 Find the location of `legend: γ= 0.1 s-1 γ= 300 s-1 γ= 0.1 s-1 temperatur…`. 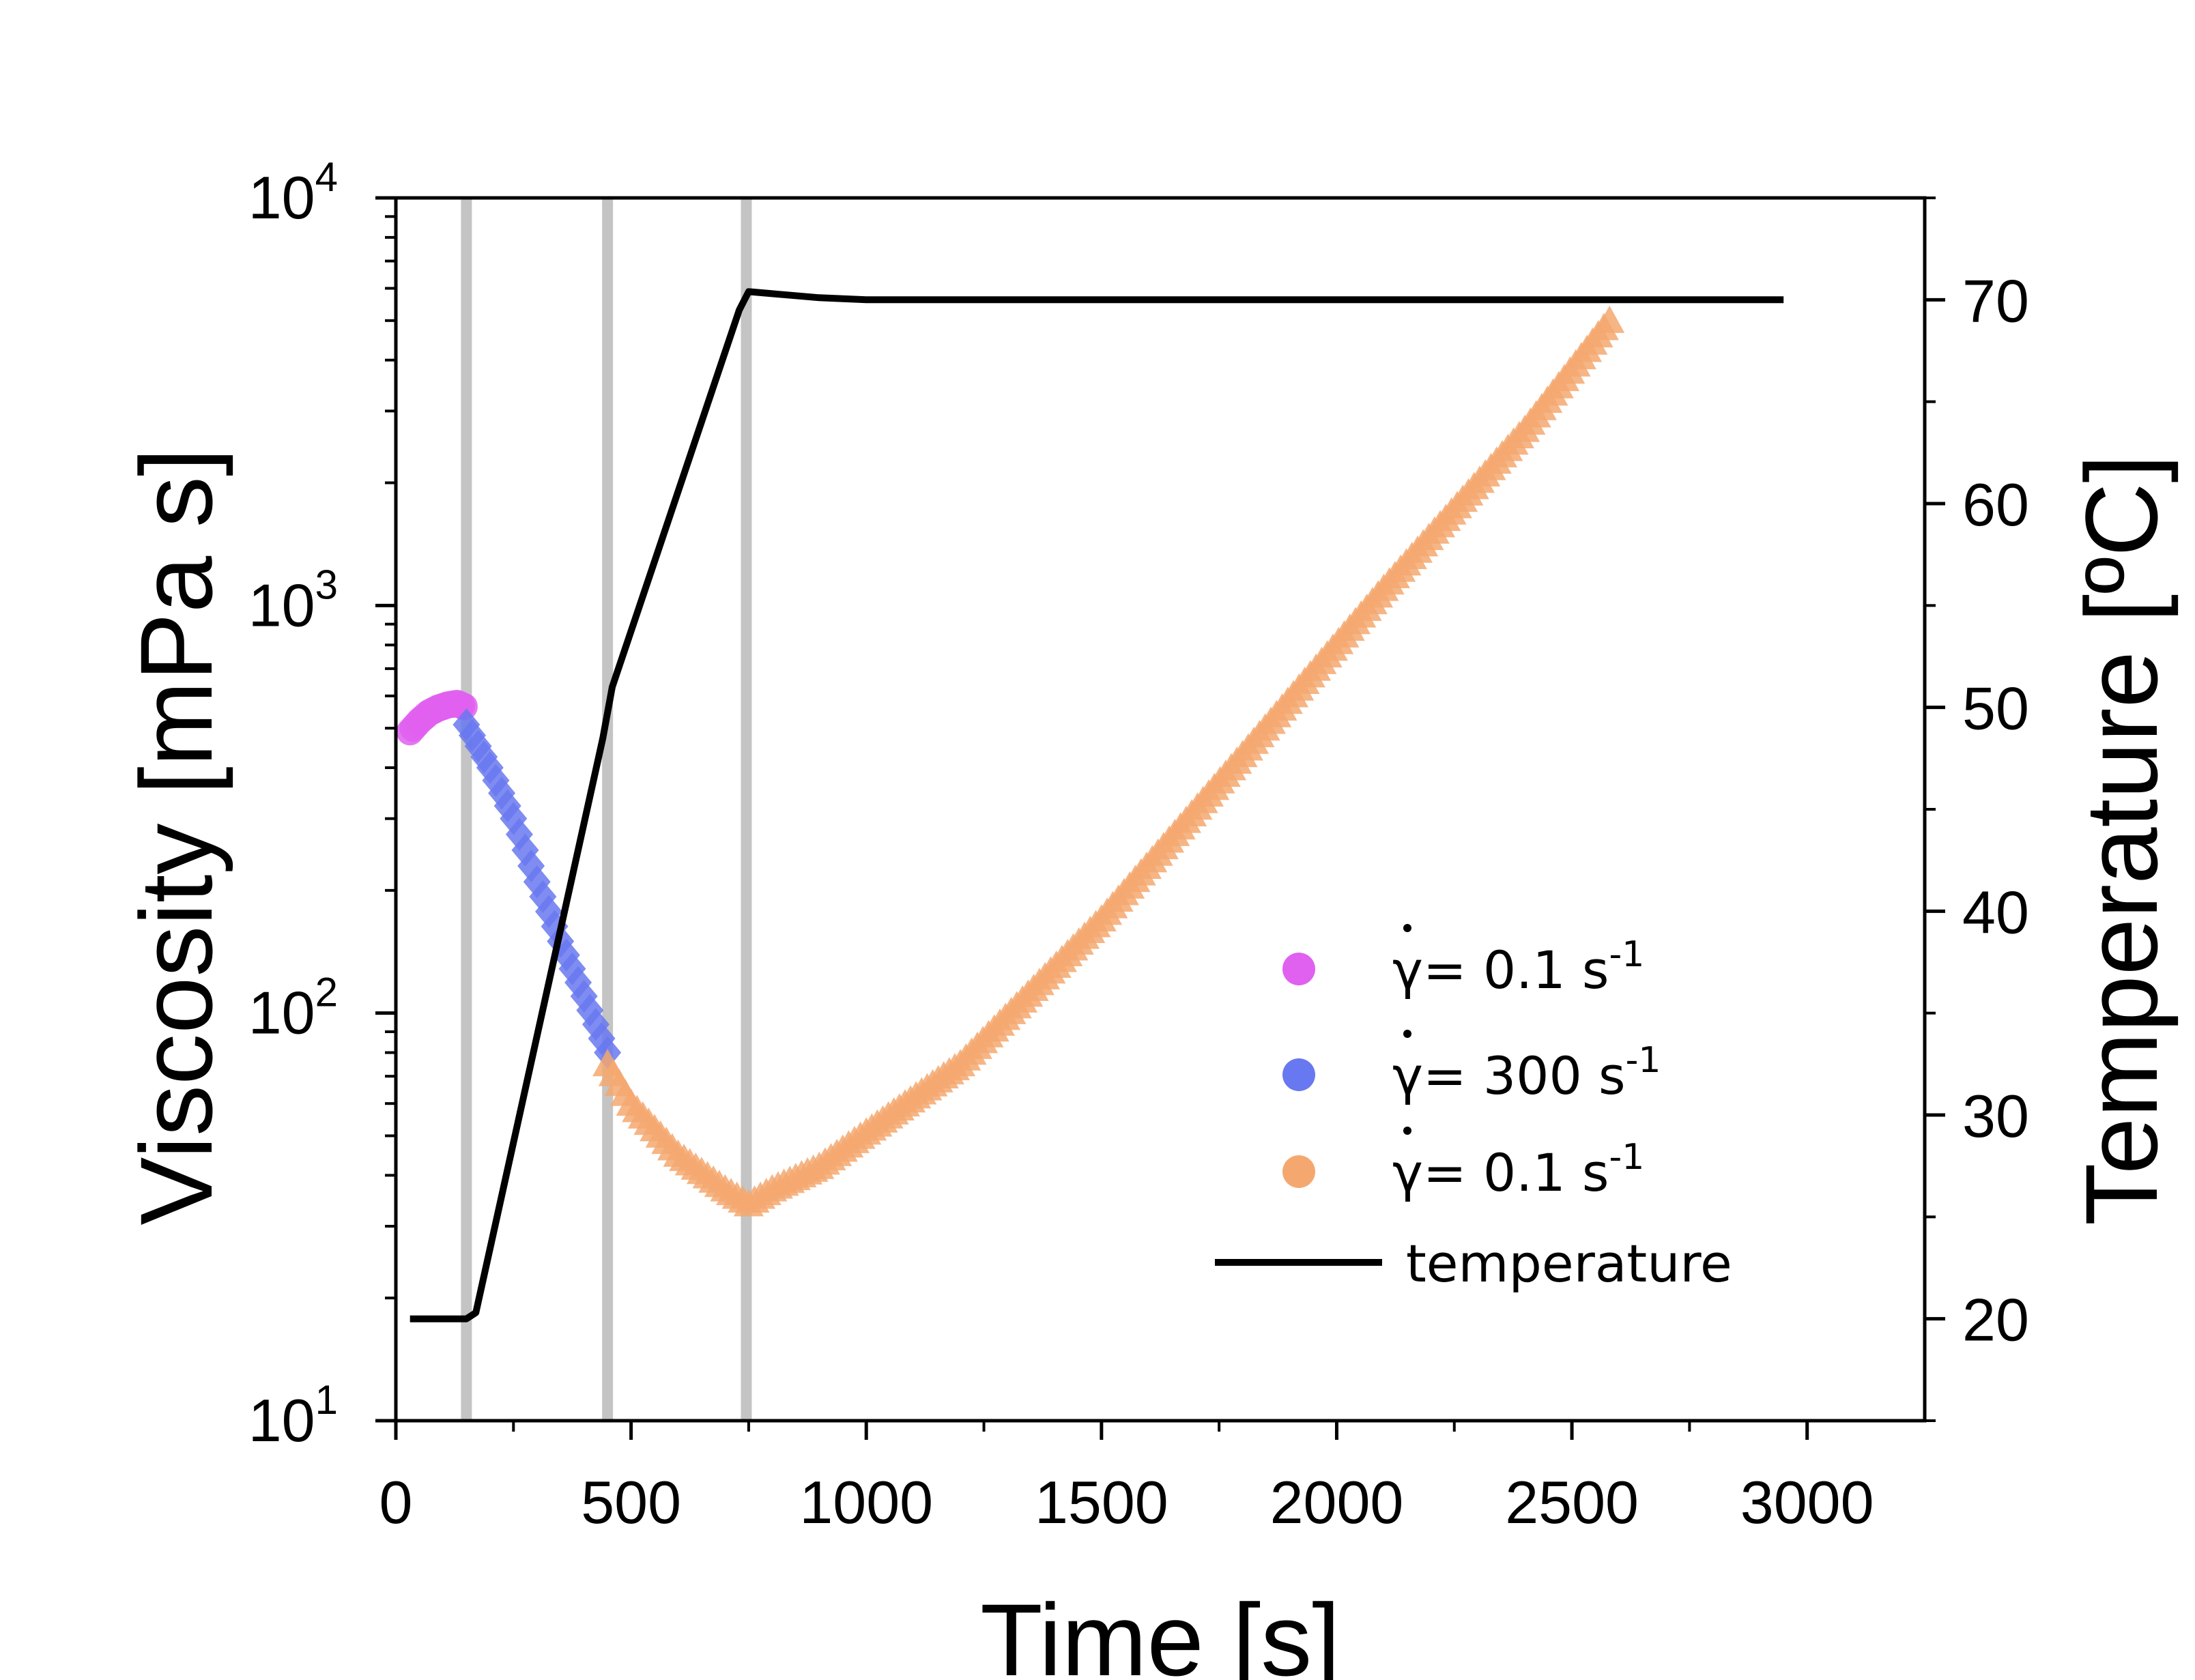

legend: γ= 0.1 s-1 γ= 300 s-1 γ= 0.1 s-1 temperatur… is located at coordinates (1474, 1109).